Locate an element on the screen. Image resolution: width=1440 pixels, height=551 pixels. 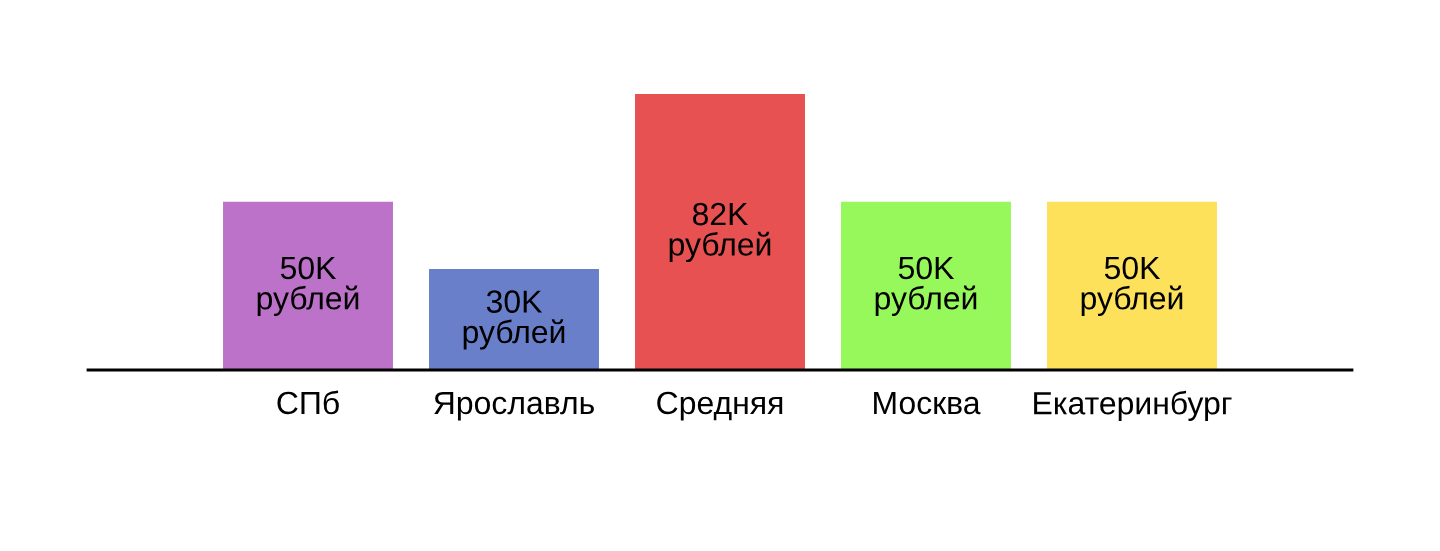
data-label: 82K рублей is located at coordinates (720, 232).